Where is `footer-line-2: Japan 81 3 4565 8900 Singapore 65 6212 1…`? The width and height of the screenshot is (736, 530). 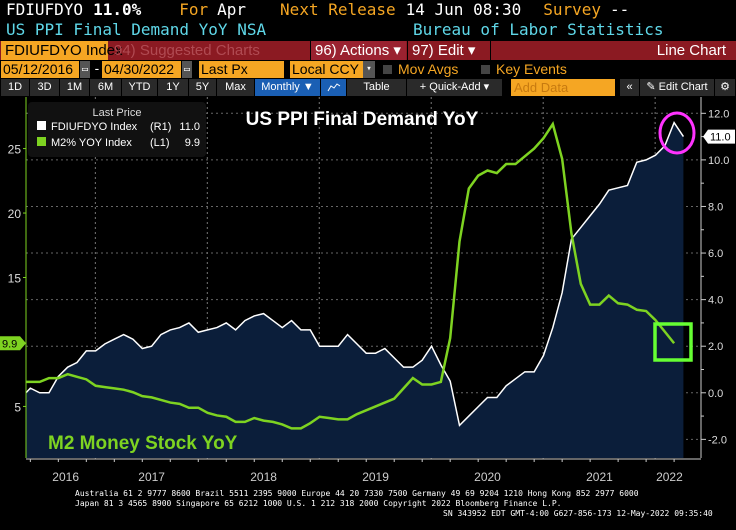 footer-line-2: Japan 81 3 4565 8900 Singapore 65 6212 1… is located at coordinates (318, 503).